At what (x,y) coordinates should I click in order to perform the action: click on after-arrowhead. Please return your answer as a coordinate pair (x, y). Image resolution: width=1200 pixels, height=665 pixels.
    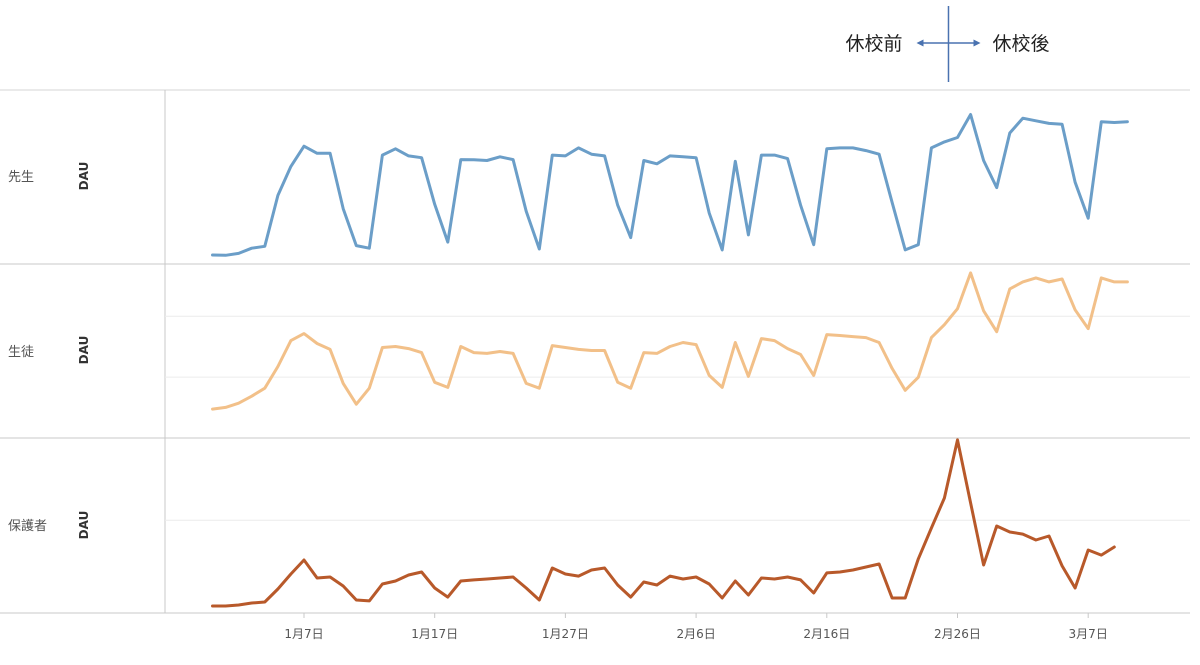
    Looking at the image, I should click on (977, 43).